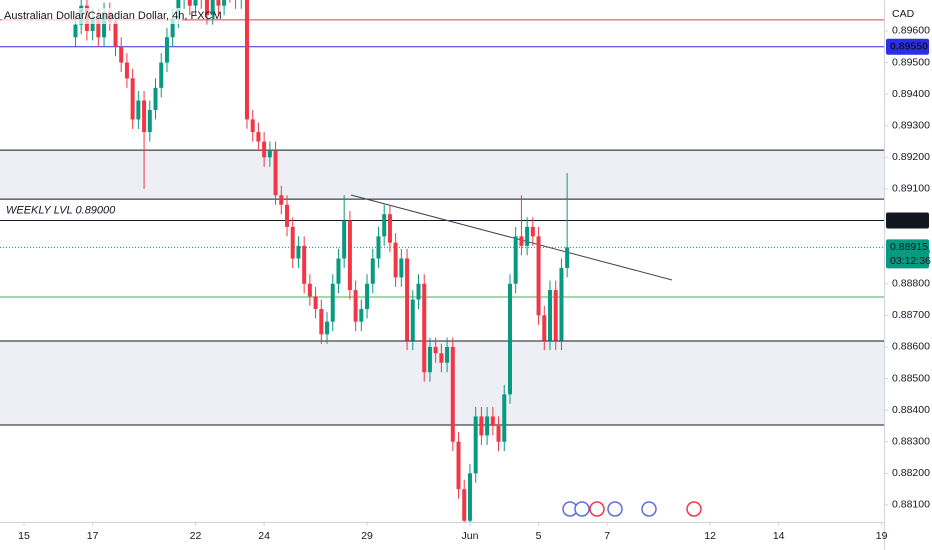 This screenshot has width=932, height=550. What do you see at coordinates (93, 536) in the screenshot?
I see `x-tick-label: 17` at bounding box center [93, 536].